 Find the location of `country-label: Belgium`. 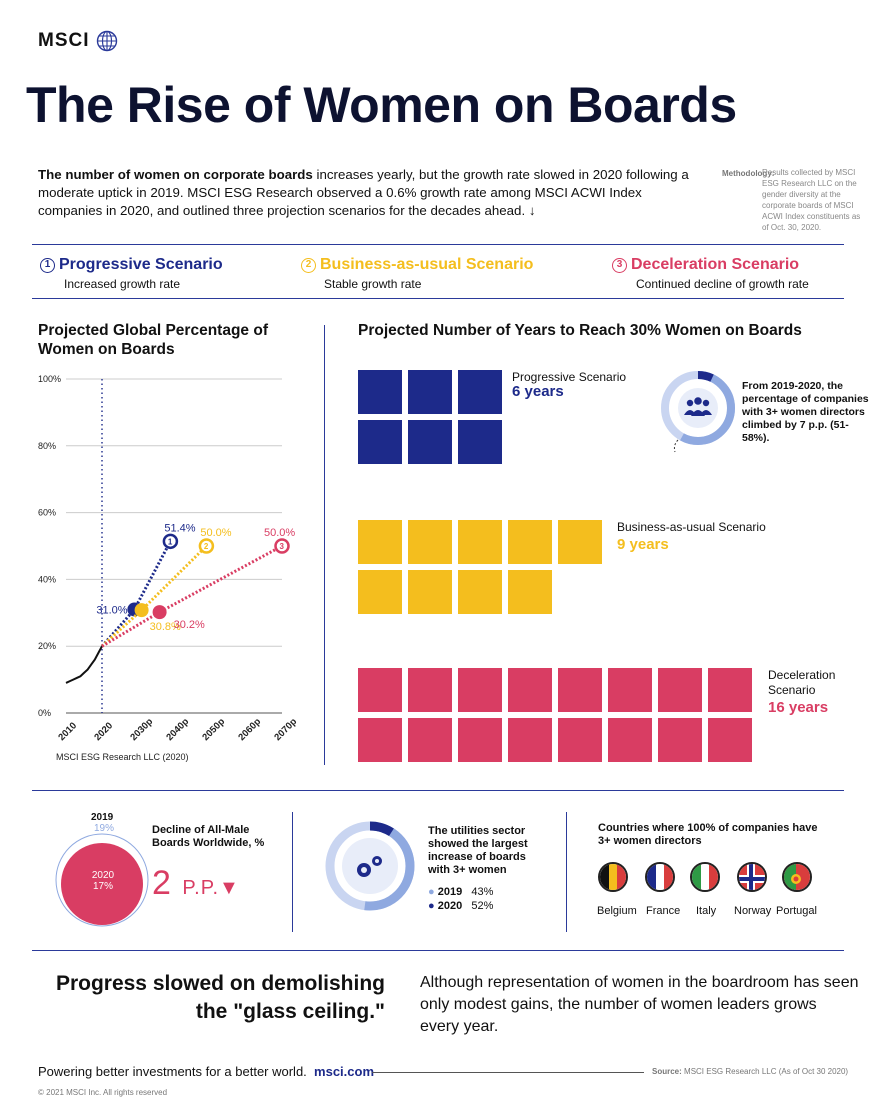

country-label: Belgium is located at coordinates (617, 911).